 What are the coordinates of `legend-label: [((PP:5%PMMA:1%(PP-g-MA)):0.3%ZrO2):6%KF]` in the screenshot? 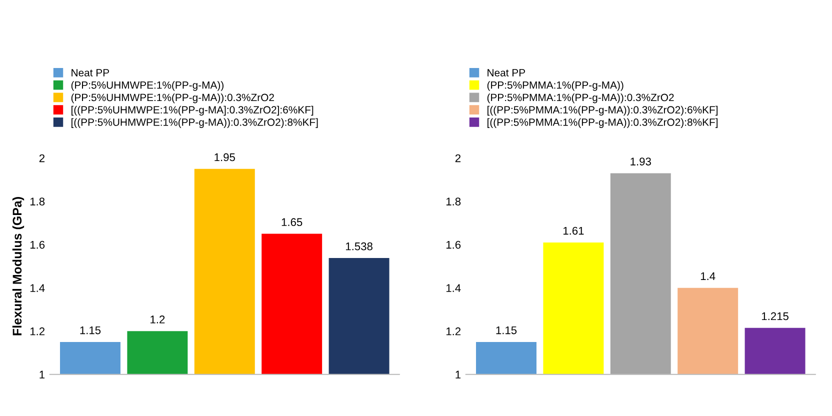 It's located at (602, 111).